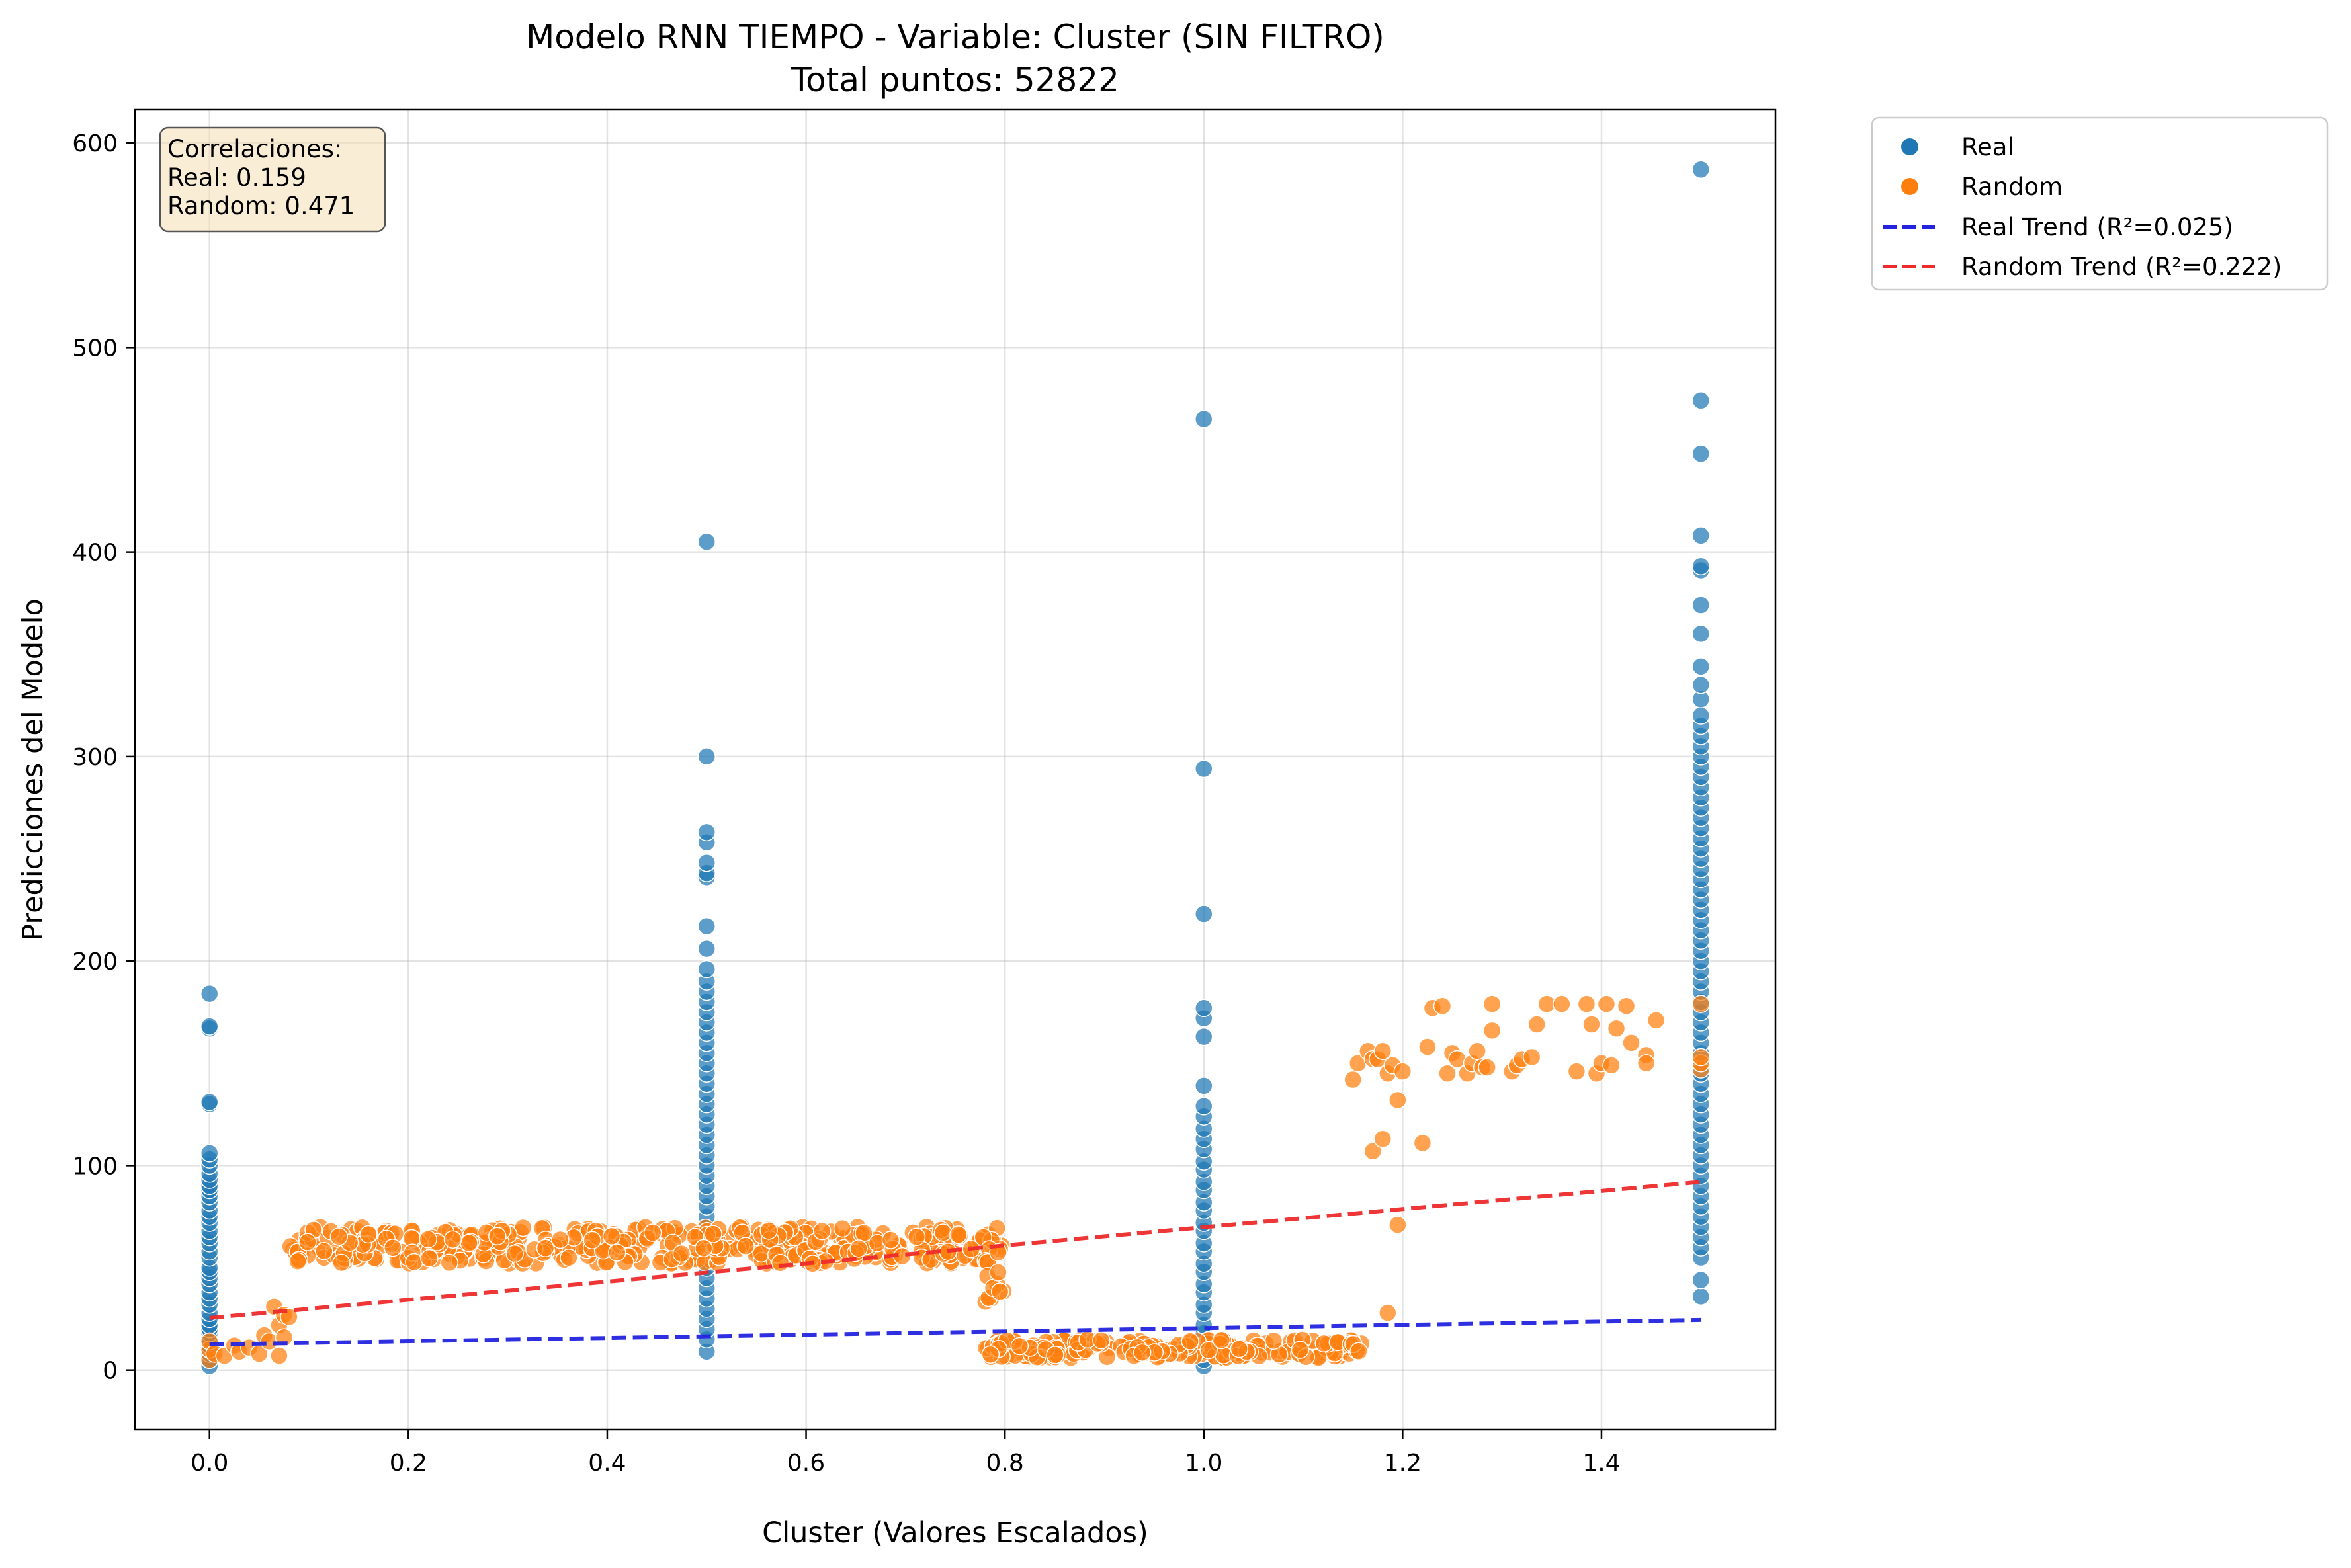 This screenshot has height=1568, width=2351. Describe the element at coordinates (1601, 1463) in the screenshot. I see `x-tick-label: 1.4` at that location.